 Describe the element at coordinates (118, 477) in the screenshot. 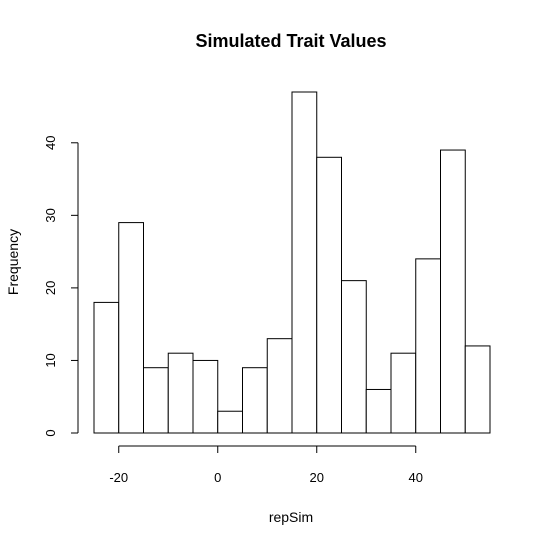

I see `x-tick-label: -20` at that location.